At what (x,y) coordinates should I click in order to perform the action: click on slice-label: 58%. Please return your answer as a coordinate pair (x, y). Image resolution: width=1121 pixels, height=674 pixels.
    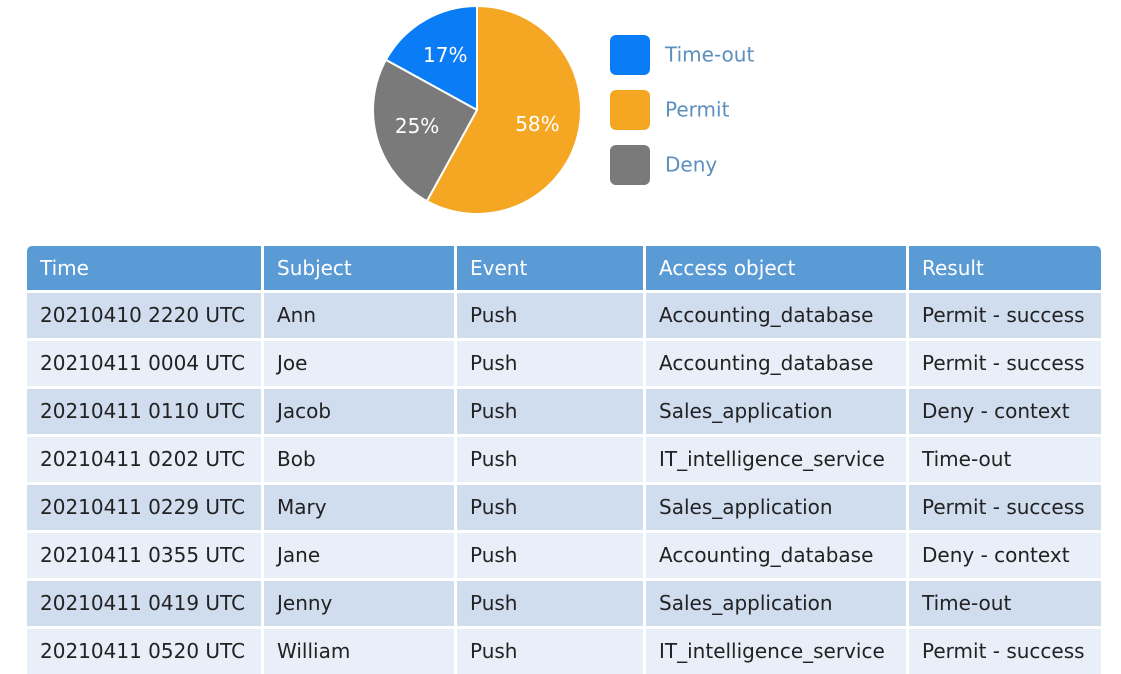
    Looking at the image, I should click on (537, 124).